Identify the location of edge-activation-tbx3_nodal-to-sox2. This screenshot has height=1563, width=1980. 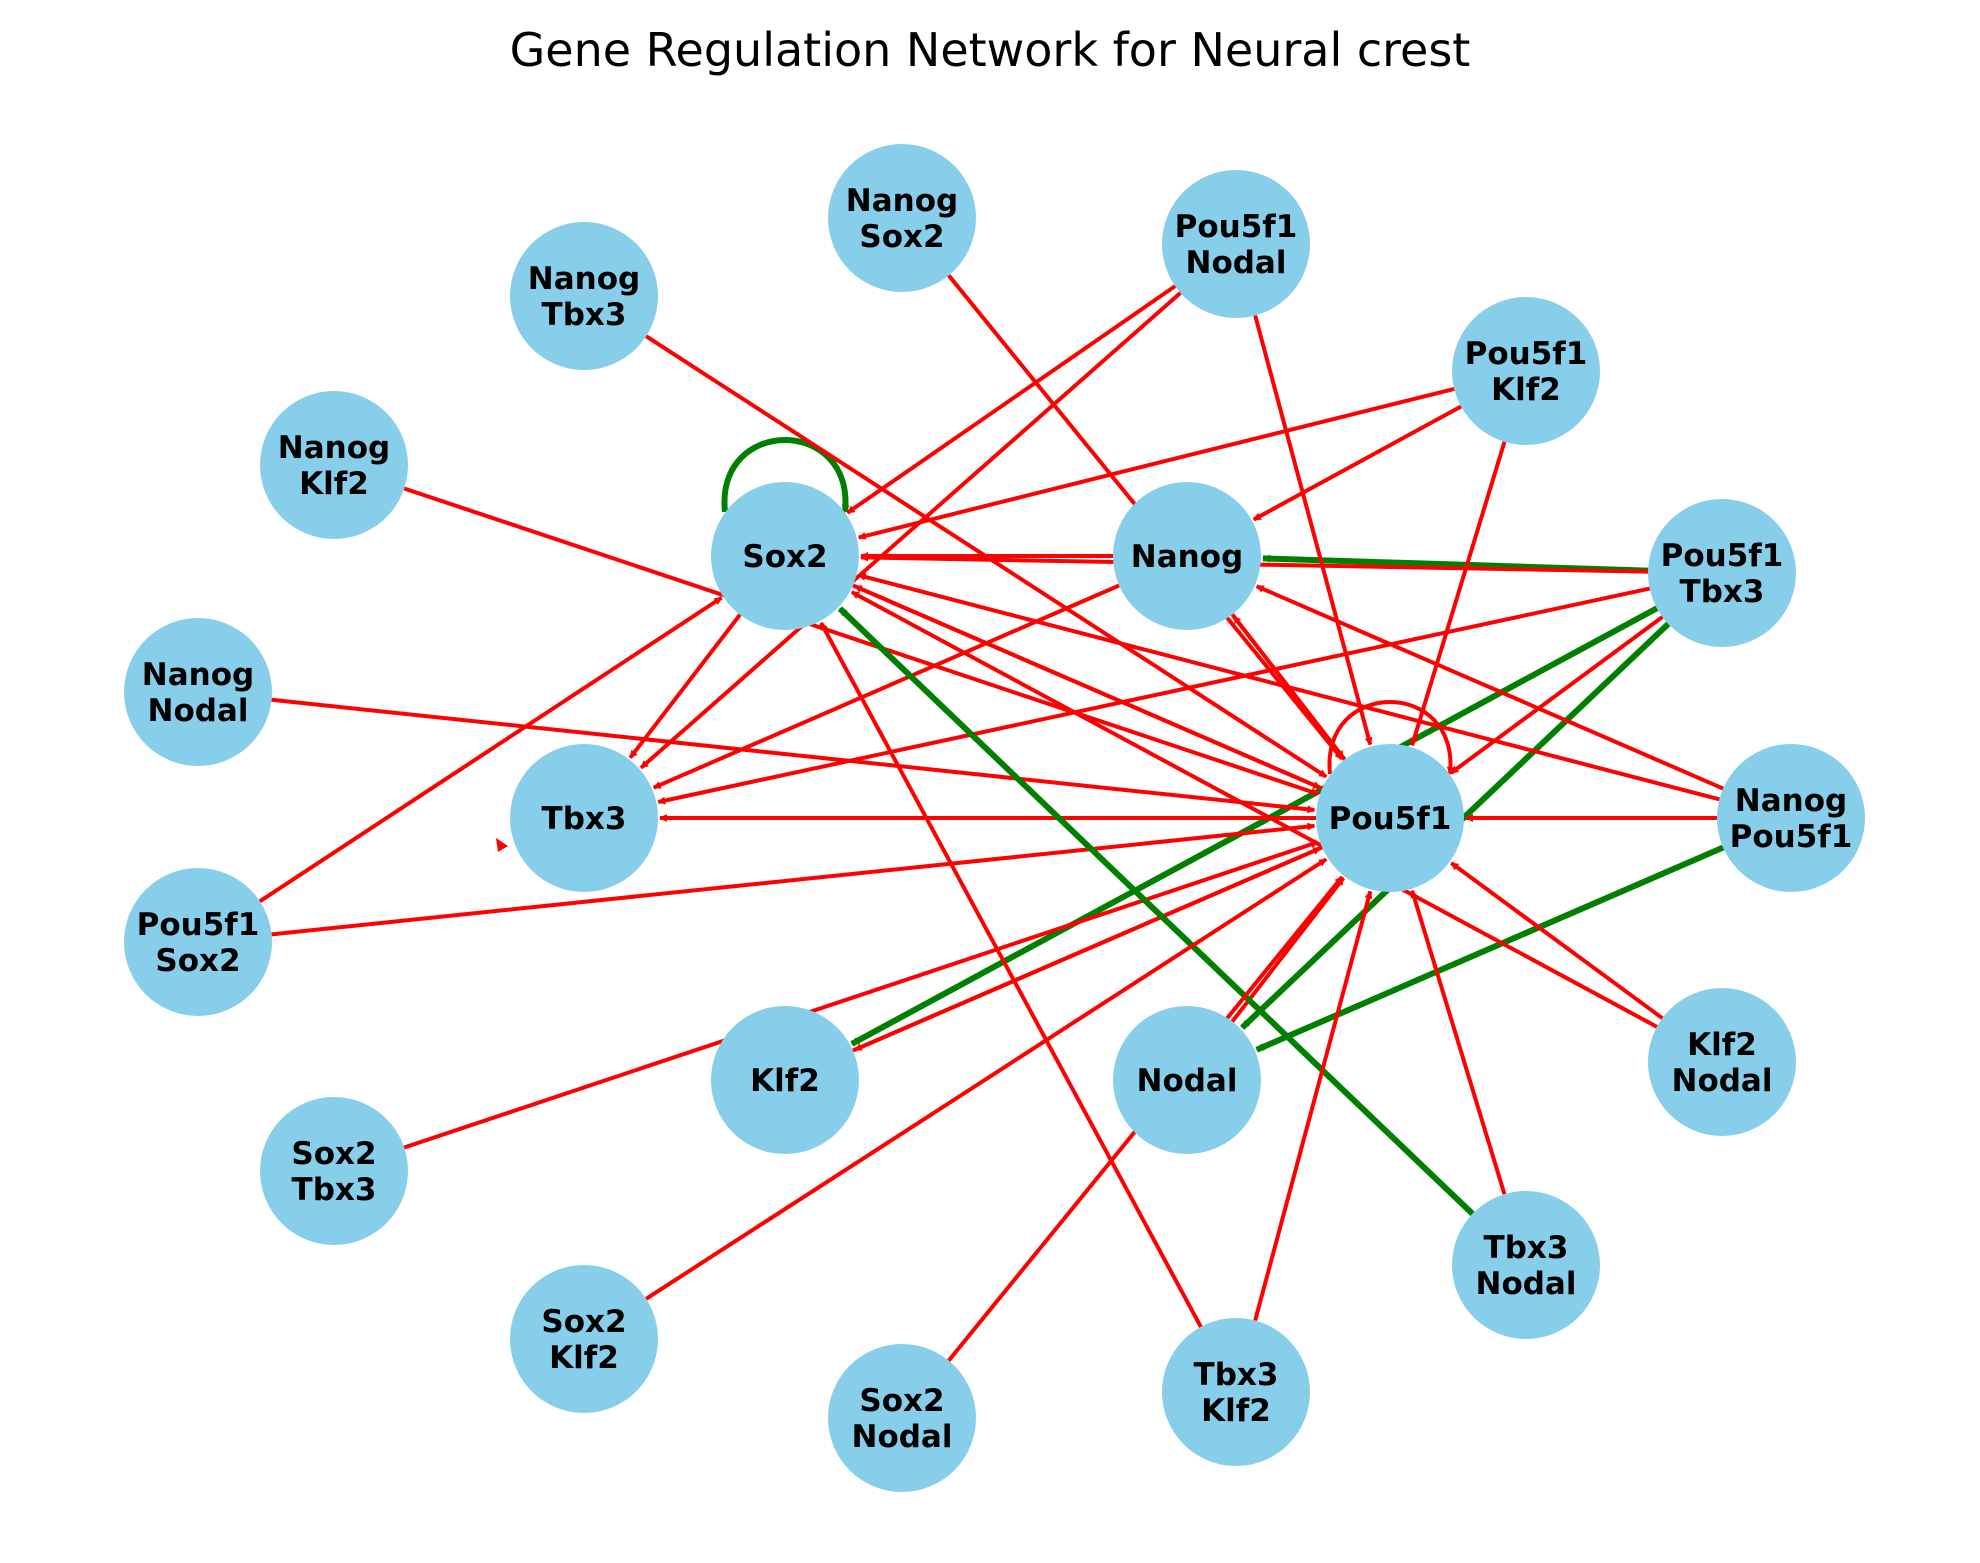
(1156, 911).